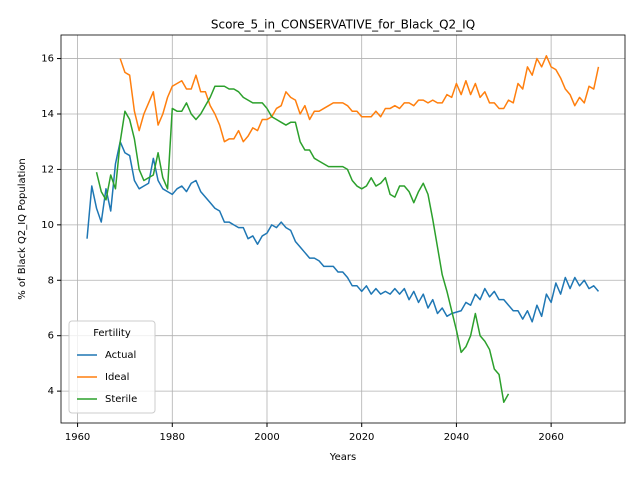 The height and width of the screenshot is (484, 640). I want to click on line-series, so click(359, 99).